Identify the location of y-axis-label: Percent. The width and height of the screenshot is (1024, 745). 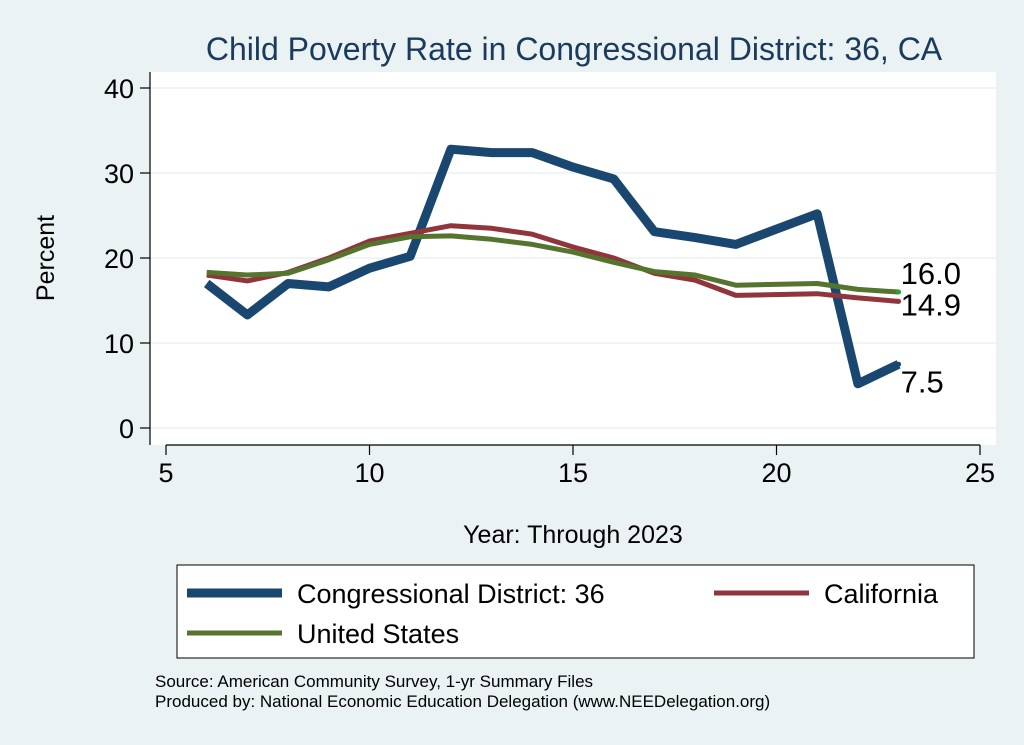
(46, 258).